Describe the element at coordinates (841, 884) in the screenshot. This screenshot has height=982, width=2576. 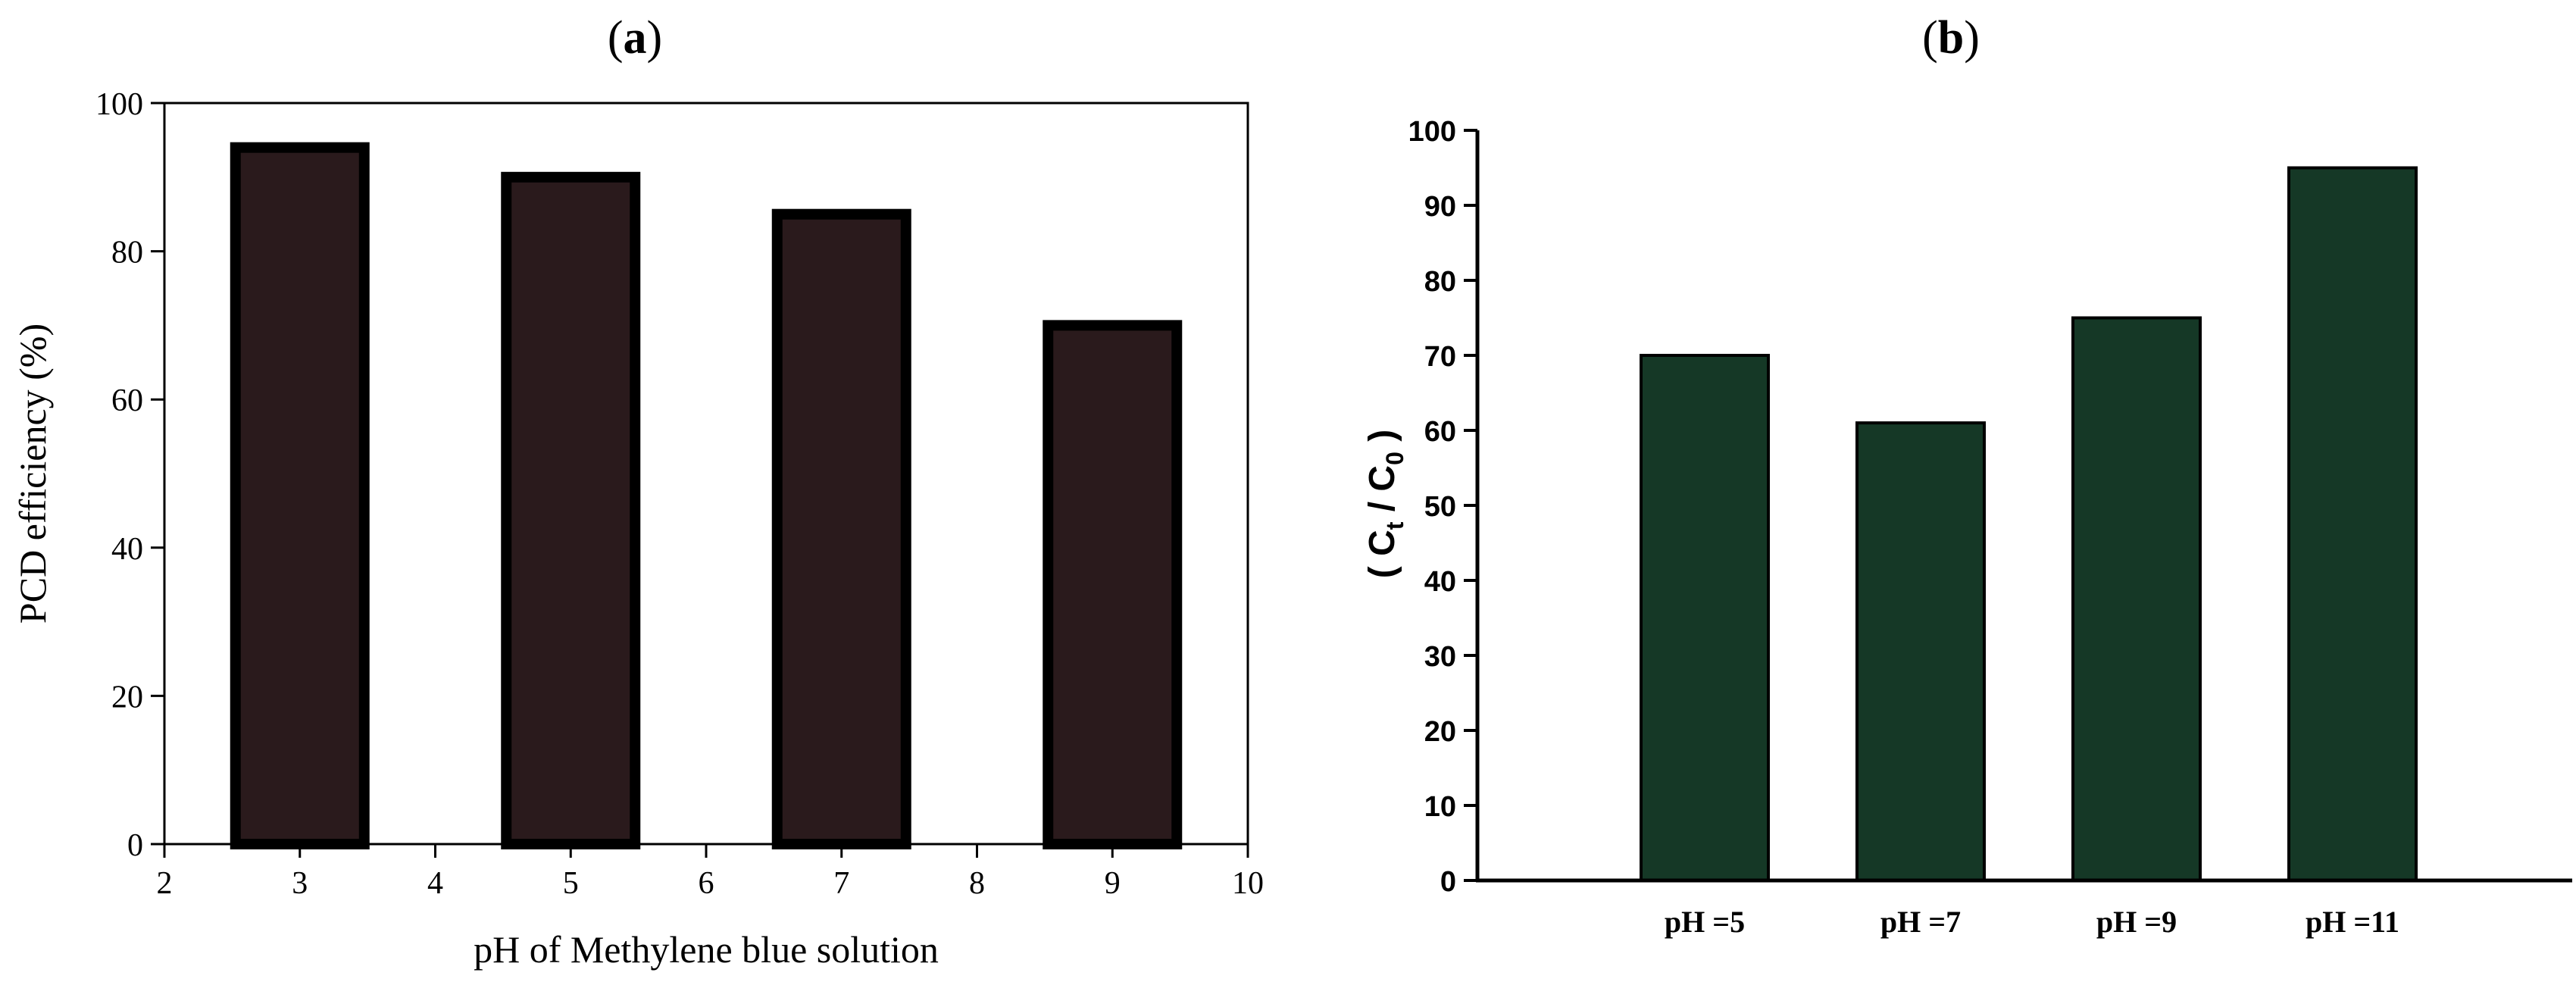
I see `chart-a-x-tick-label: 7` at that location.